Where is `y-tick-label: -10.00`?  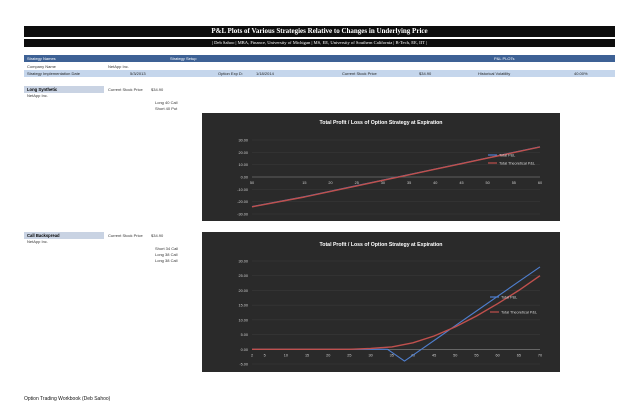
y-tick-label: -10.00 is located at coordinates (242, 190).